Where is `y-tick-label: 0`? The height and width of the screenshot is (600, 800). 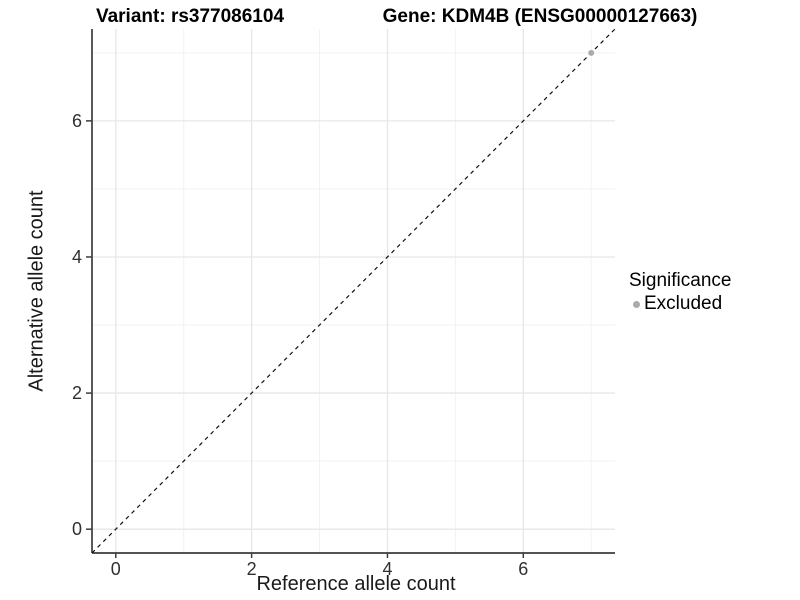 y-tick-label: 0 is located at coordinates (77, 529).